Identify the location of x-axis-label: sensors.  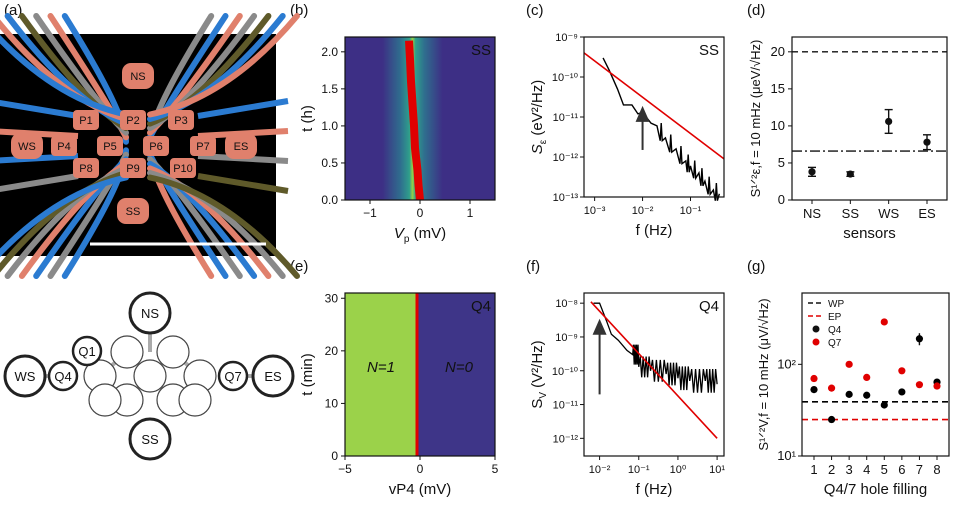
(869, 233).